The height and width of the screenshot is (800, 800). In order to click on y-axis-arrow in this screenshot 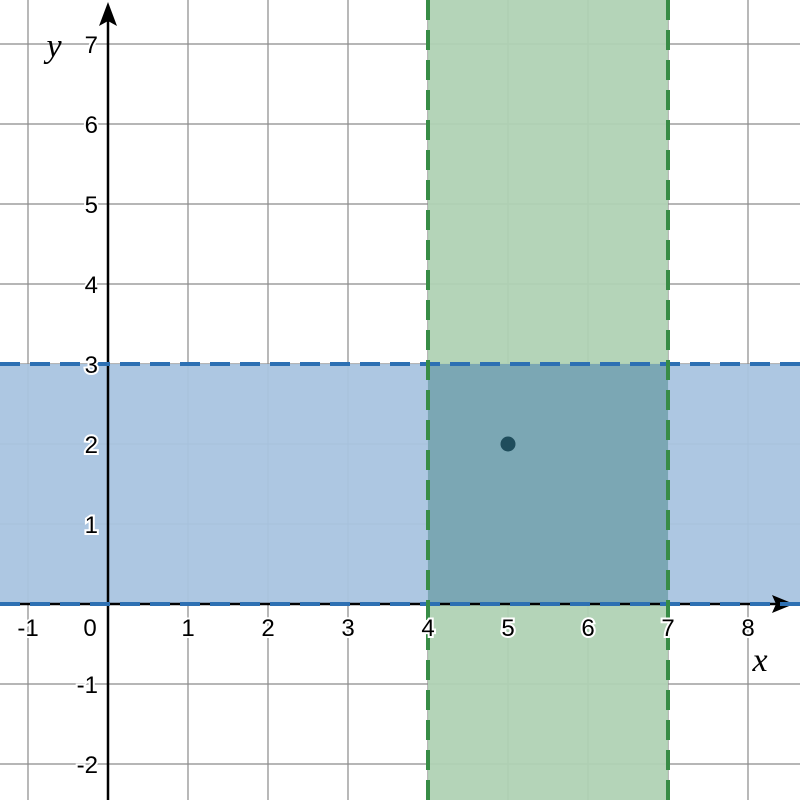, I will do `click(108, 14)`.